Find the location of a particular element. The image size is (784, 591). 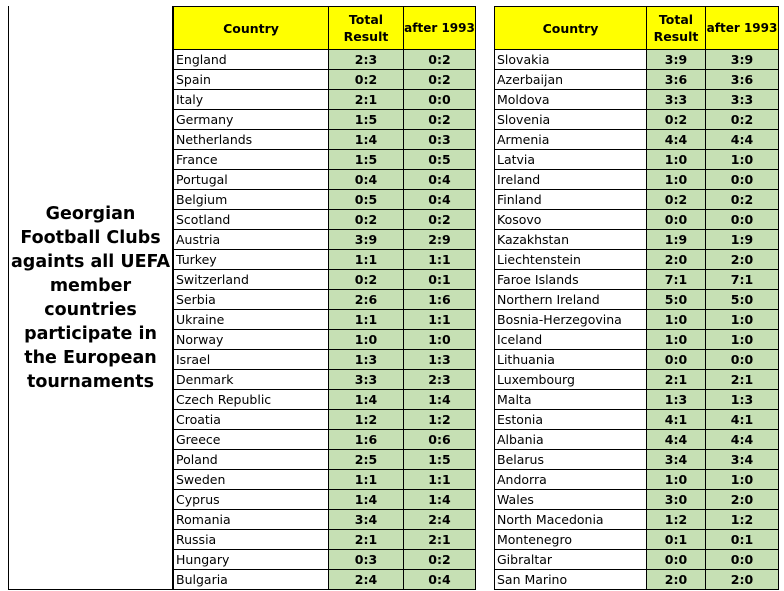

country-cell: Austria is located at coordinates (251, 239).